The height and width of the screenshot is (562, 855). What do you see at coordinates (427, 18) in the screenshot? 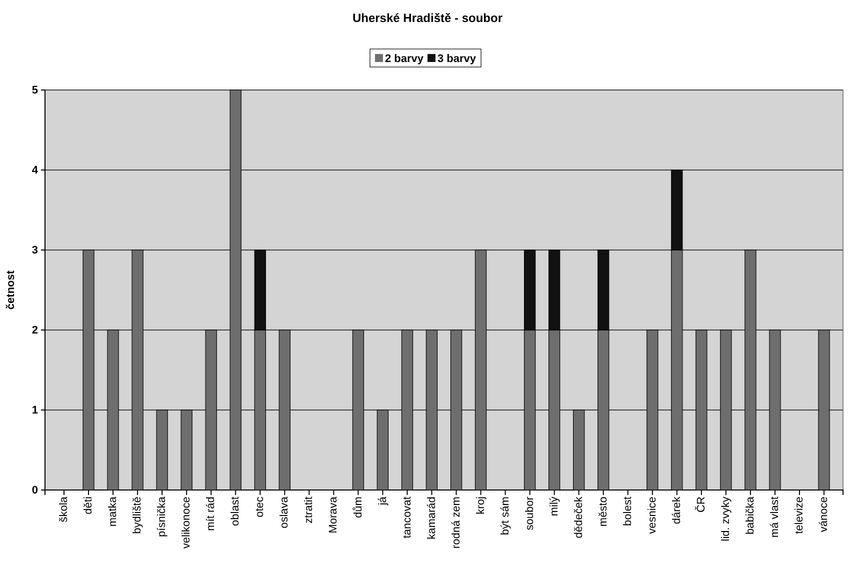
I see `chart-title: Uherské Hradiště - soubor` at bounding box center [427, 18].